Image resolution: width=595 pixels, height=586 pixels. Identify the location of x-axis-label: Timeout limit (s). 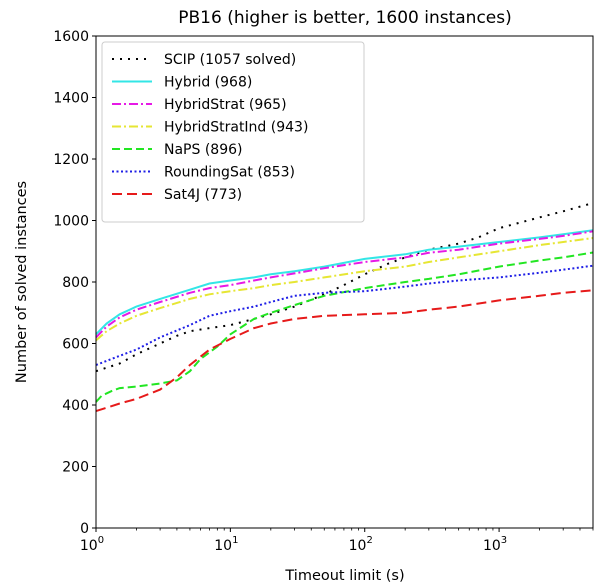
(344, 576).